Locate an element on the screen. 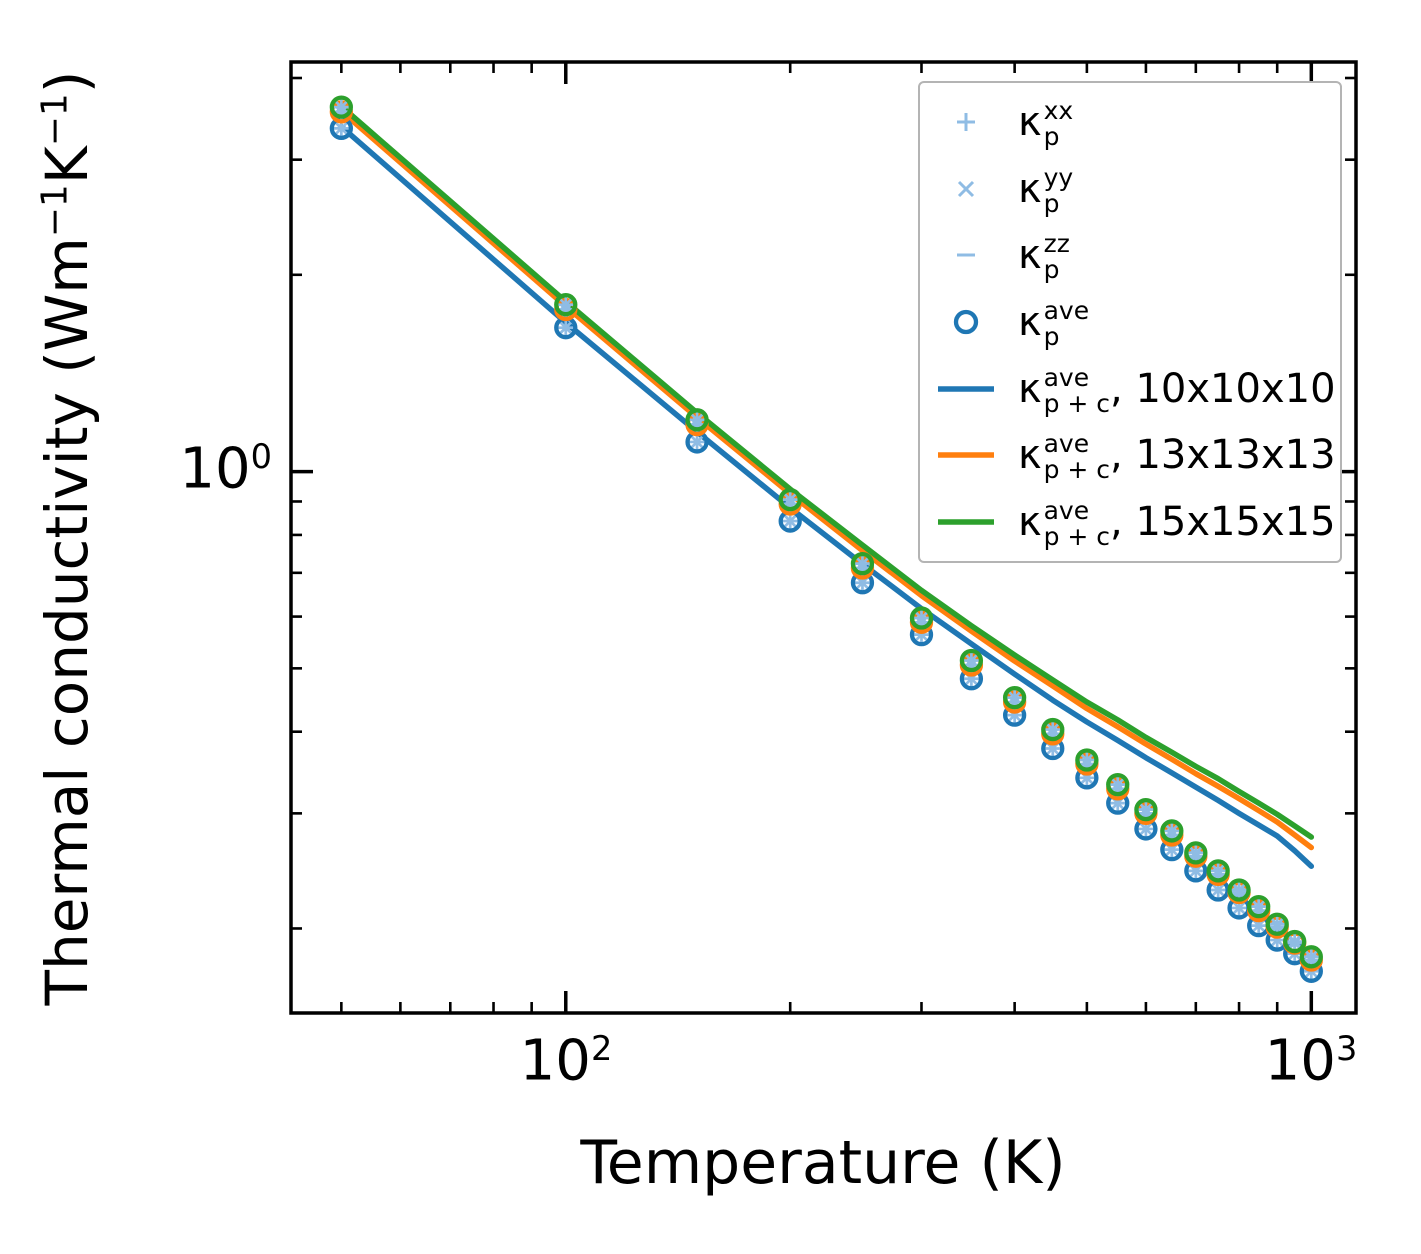 This screenshot has width=1421, height=1254. legend-entry-3: κ ave p is located at coordinates (1137, 322).